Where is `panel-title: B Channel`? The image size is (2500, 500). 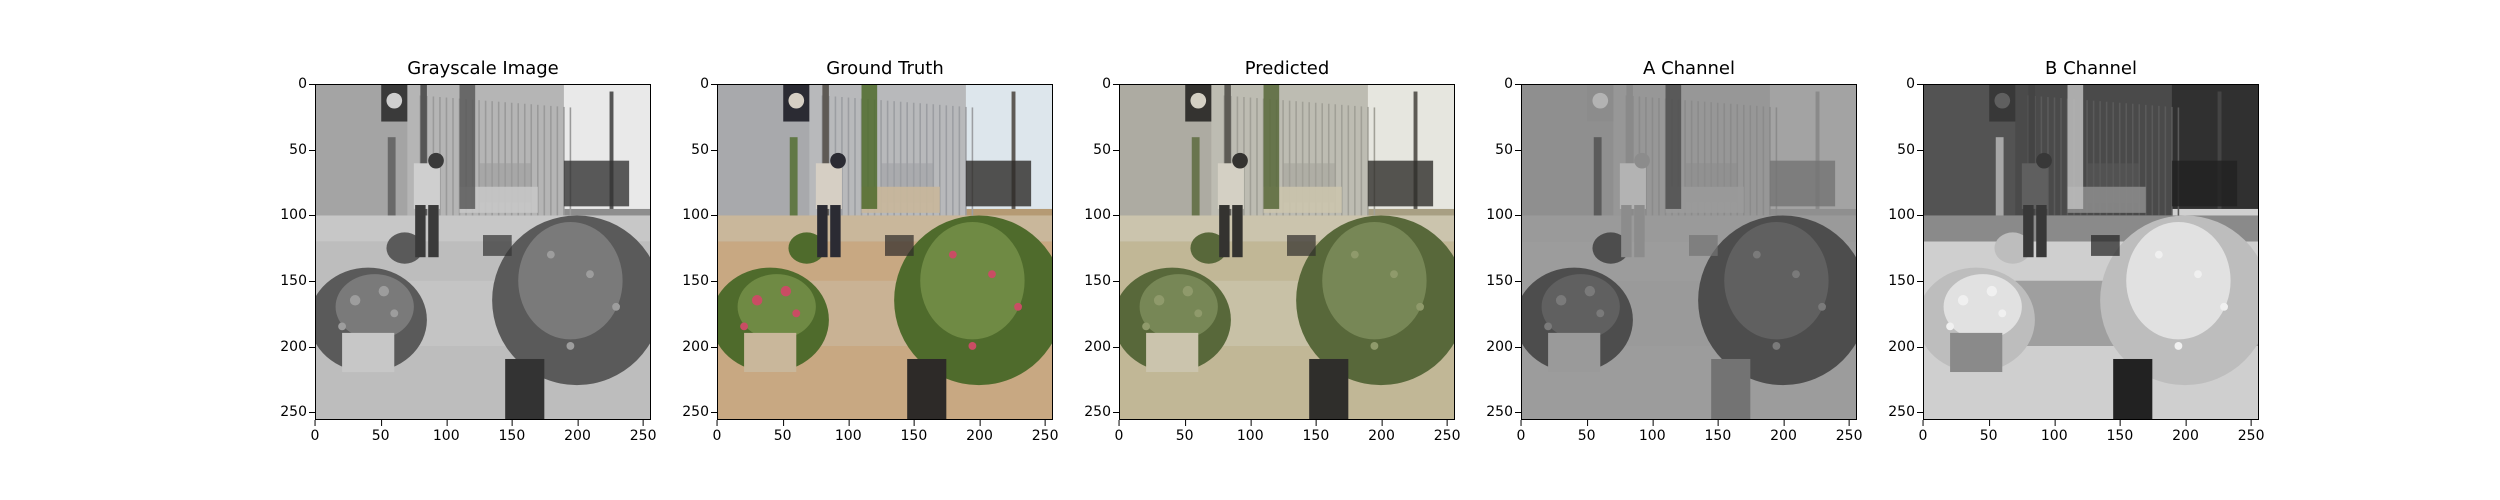
panel-title: B Channel is located at coordinates (2091, 68).